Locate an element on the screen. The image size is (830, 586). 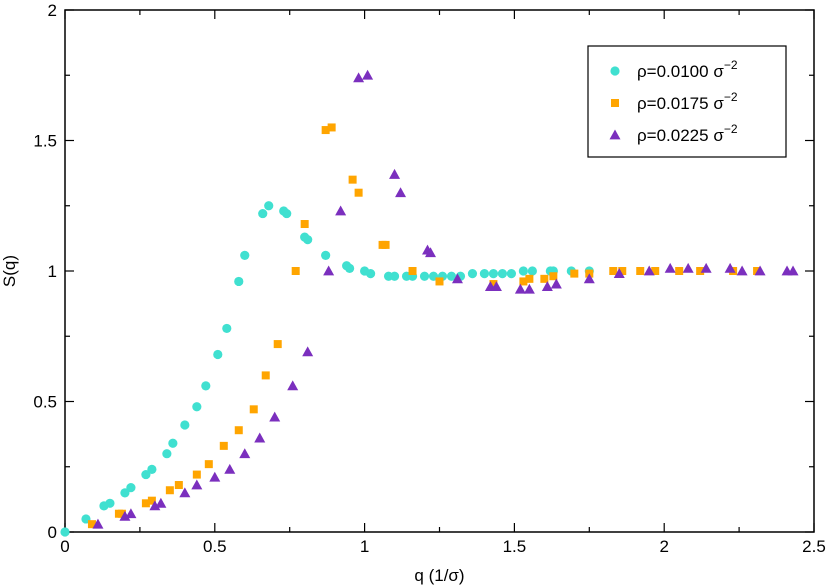
y-tick-label: 1 is located at coordinates (52, 271).